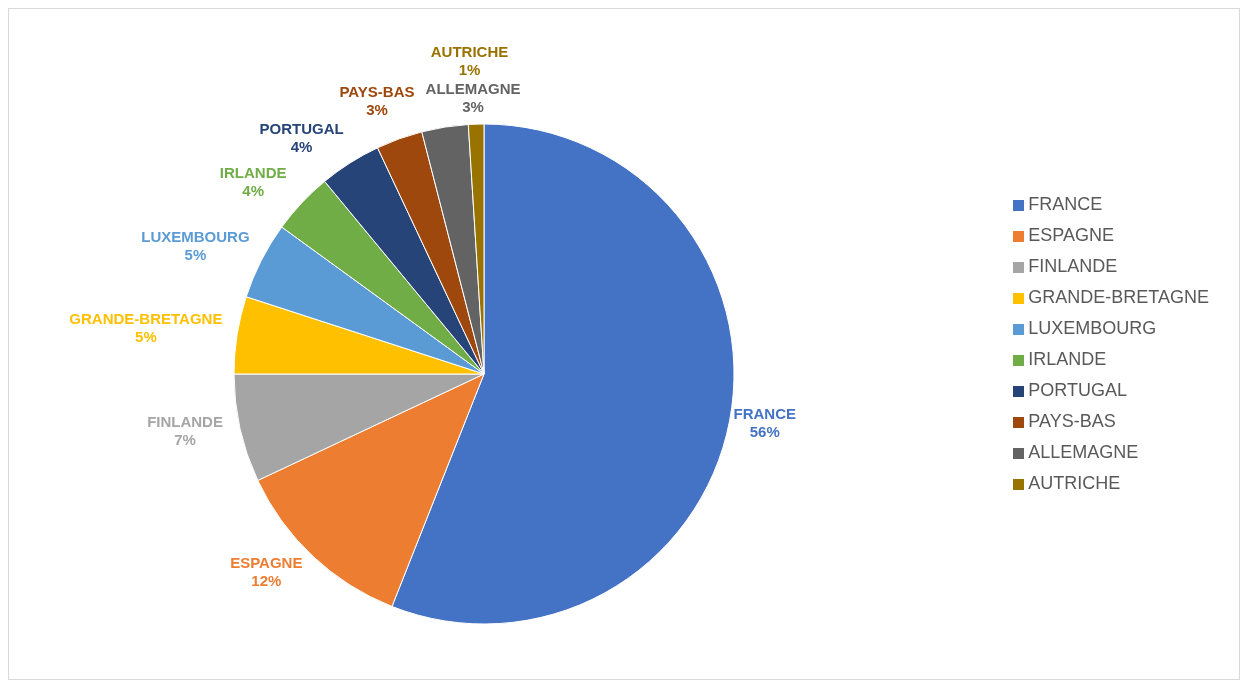 Image resolution: width=1253 pixels, height=685 pixels. Describe the element at coordinates (1067, 359) in the screenshot. I see `legend-label: IRLANDE` at that location.